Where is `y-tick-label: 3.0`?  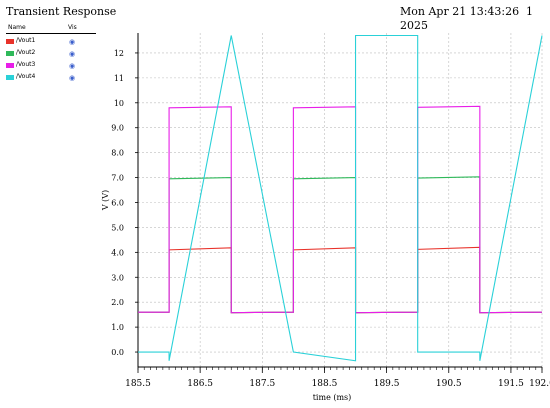 y-tick-label: 3.0 is located at coordinates (117, 277).